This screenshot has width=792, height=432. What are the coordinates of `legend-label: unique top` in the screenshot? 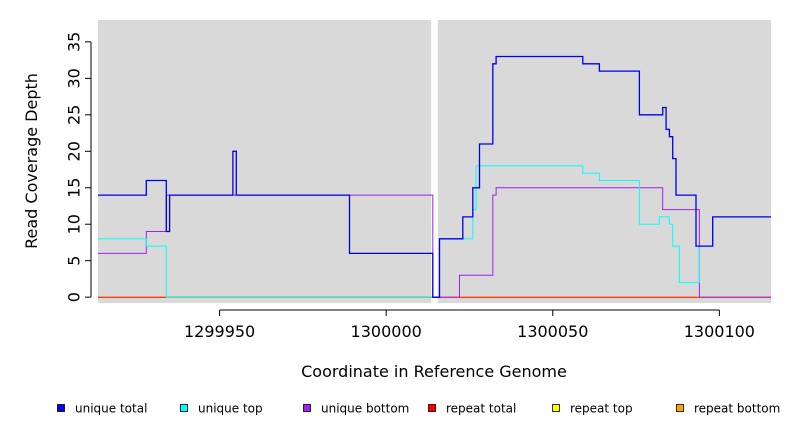 It's located at (230, 409).